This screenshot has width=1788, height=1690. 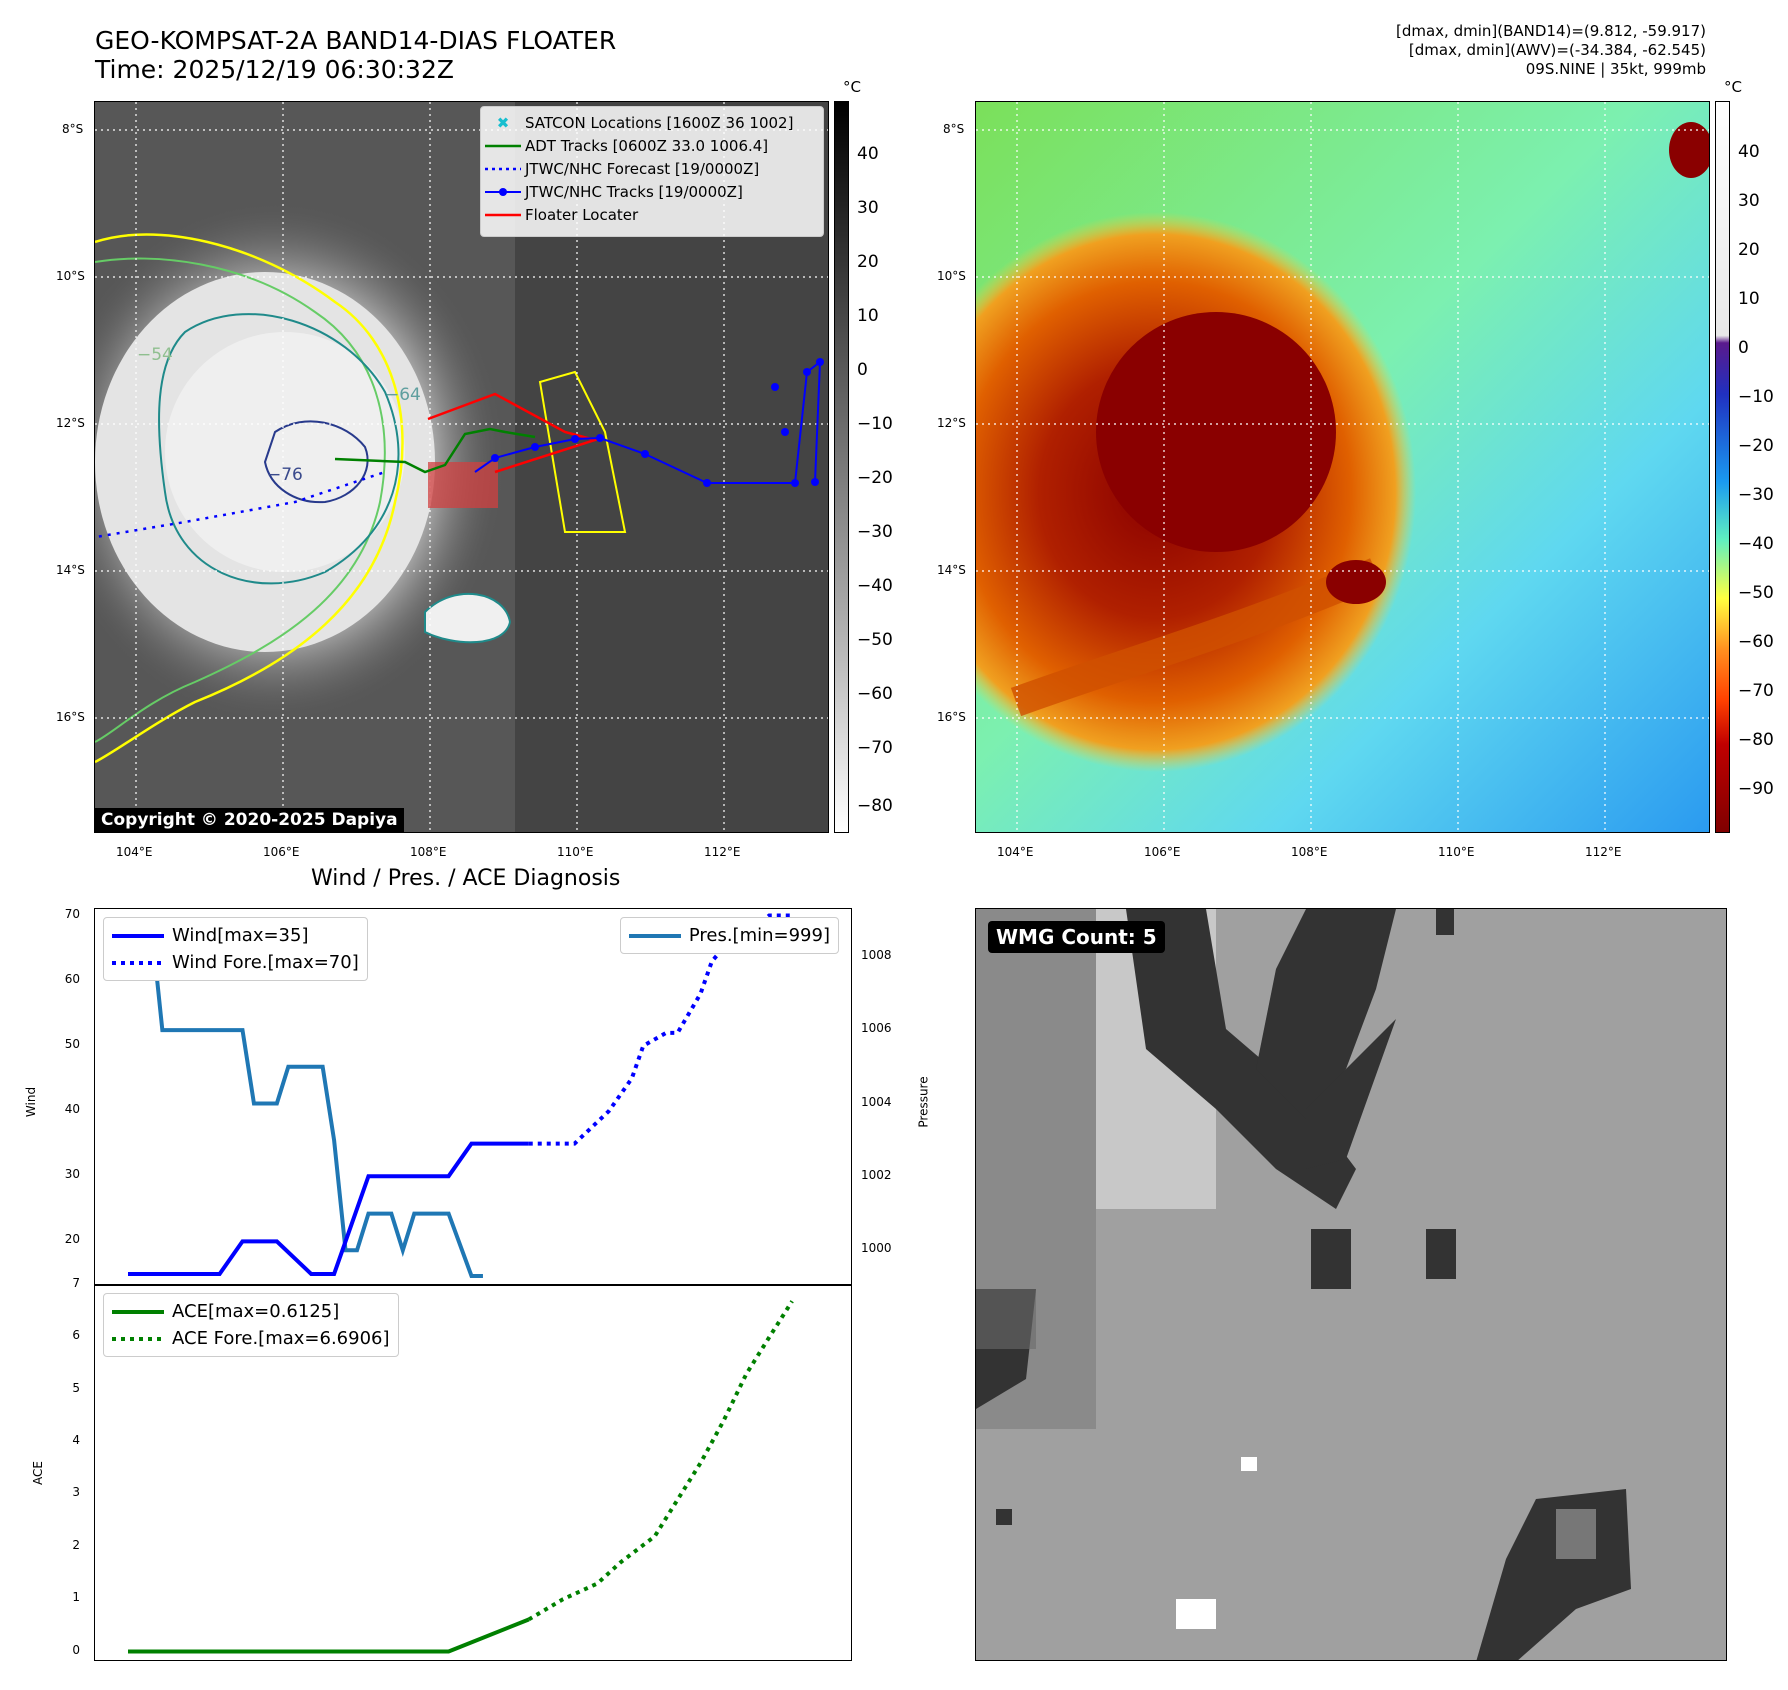 What do you see at coordinates (76, 1387) in the screenshot?
I see `ace-tick: 5` at bounding box center [76, 1387].